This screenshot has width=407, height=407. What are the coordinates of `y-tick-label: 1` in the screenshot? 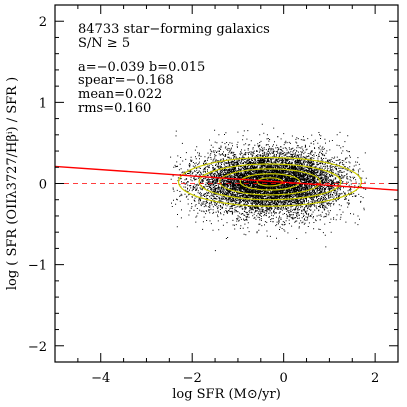 It's located at (43, 103).